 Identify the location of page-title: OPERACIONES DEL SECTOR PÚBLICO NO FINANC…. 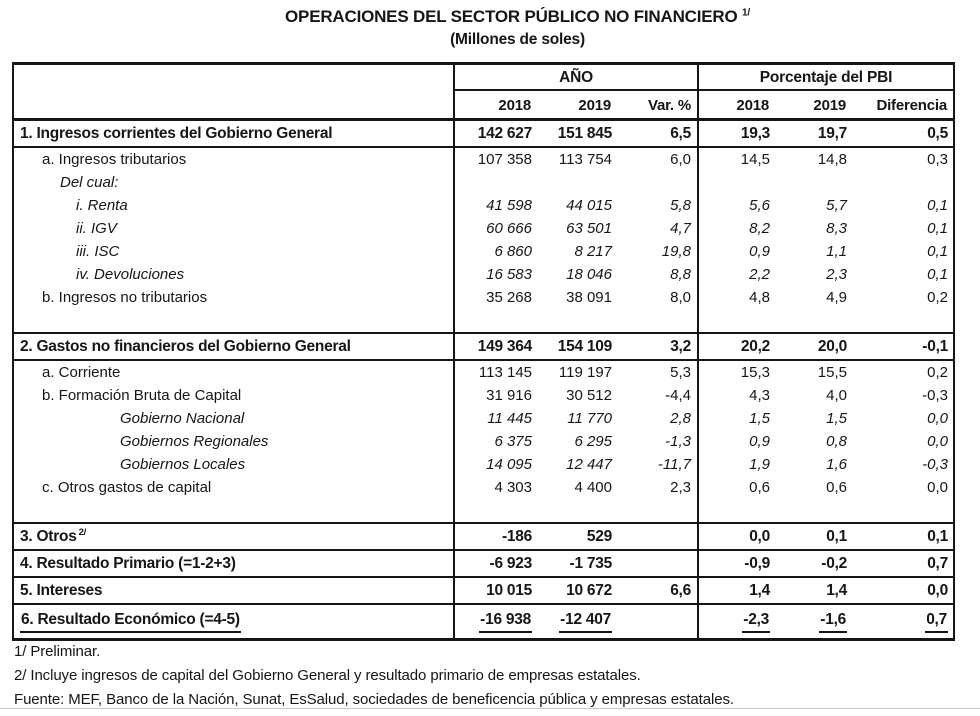
(517, 17).